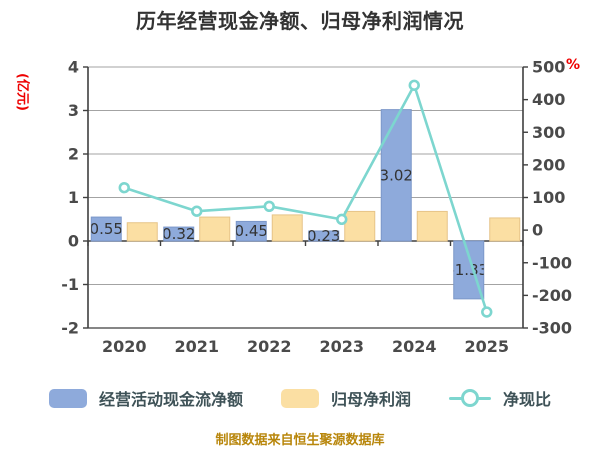  What do you see at coordinates (67, 398) in the screenshot?
I see `legend-swatch-operating-cash` at bounding box center [67, 398].